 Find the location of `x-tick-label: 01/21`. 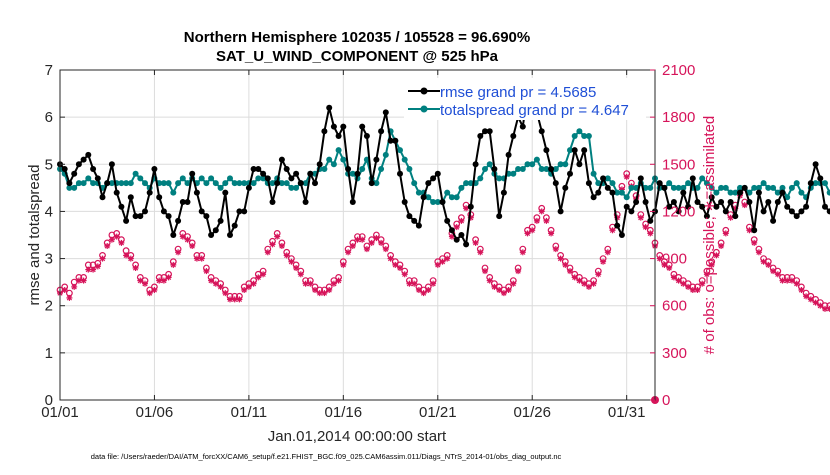

x-tick-label: 01/21 is located at coordinates (438, 412).